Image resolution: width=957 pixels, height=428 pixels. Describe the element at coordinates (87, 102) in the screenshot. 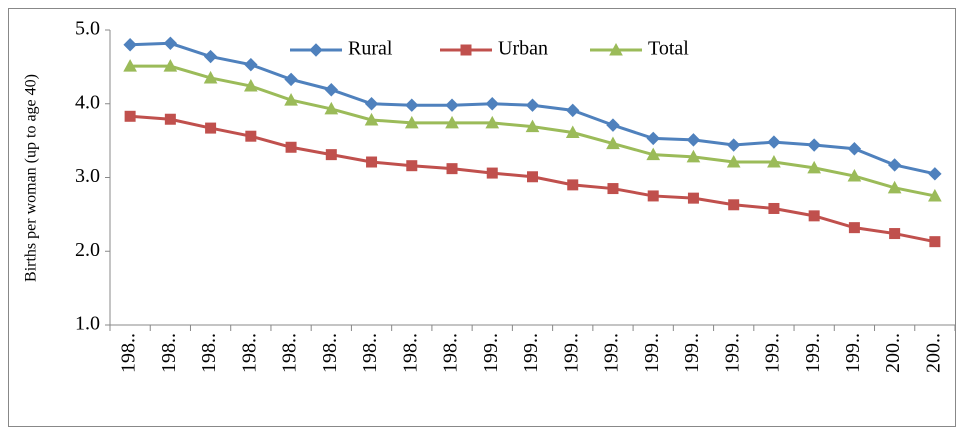

I see `y-tick-label: 4.0` at that location.